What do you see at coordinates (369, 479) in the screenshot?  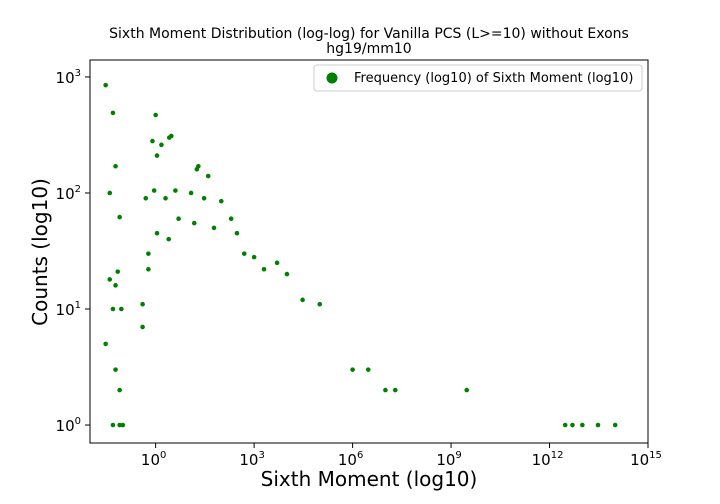 I see `x-axis-label: Sixth Moment (log10)` at bounding box center [369, 479].